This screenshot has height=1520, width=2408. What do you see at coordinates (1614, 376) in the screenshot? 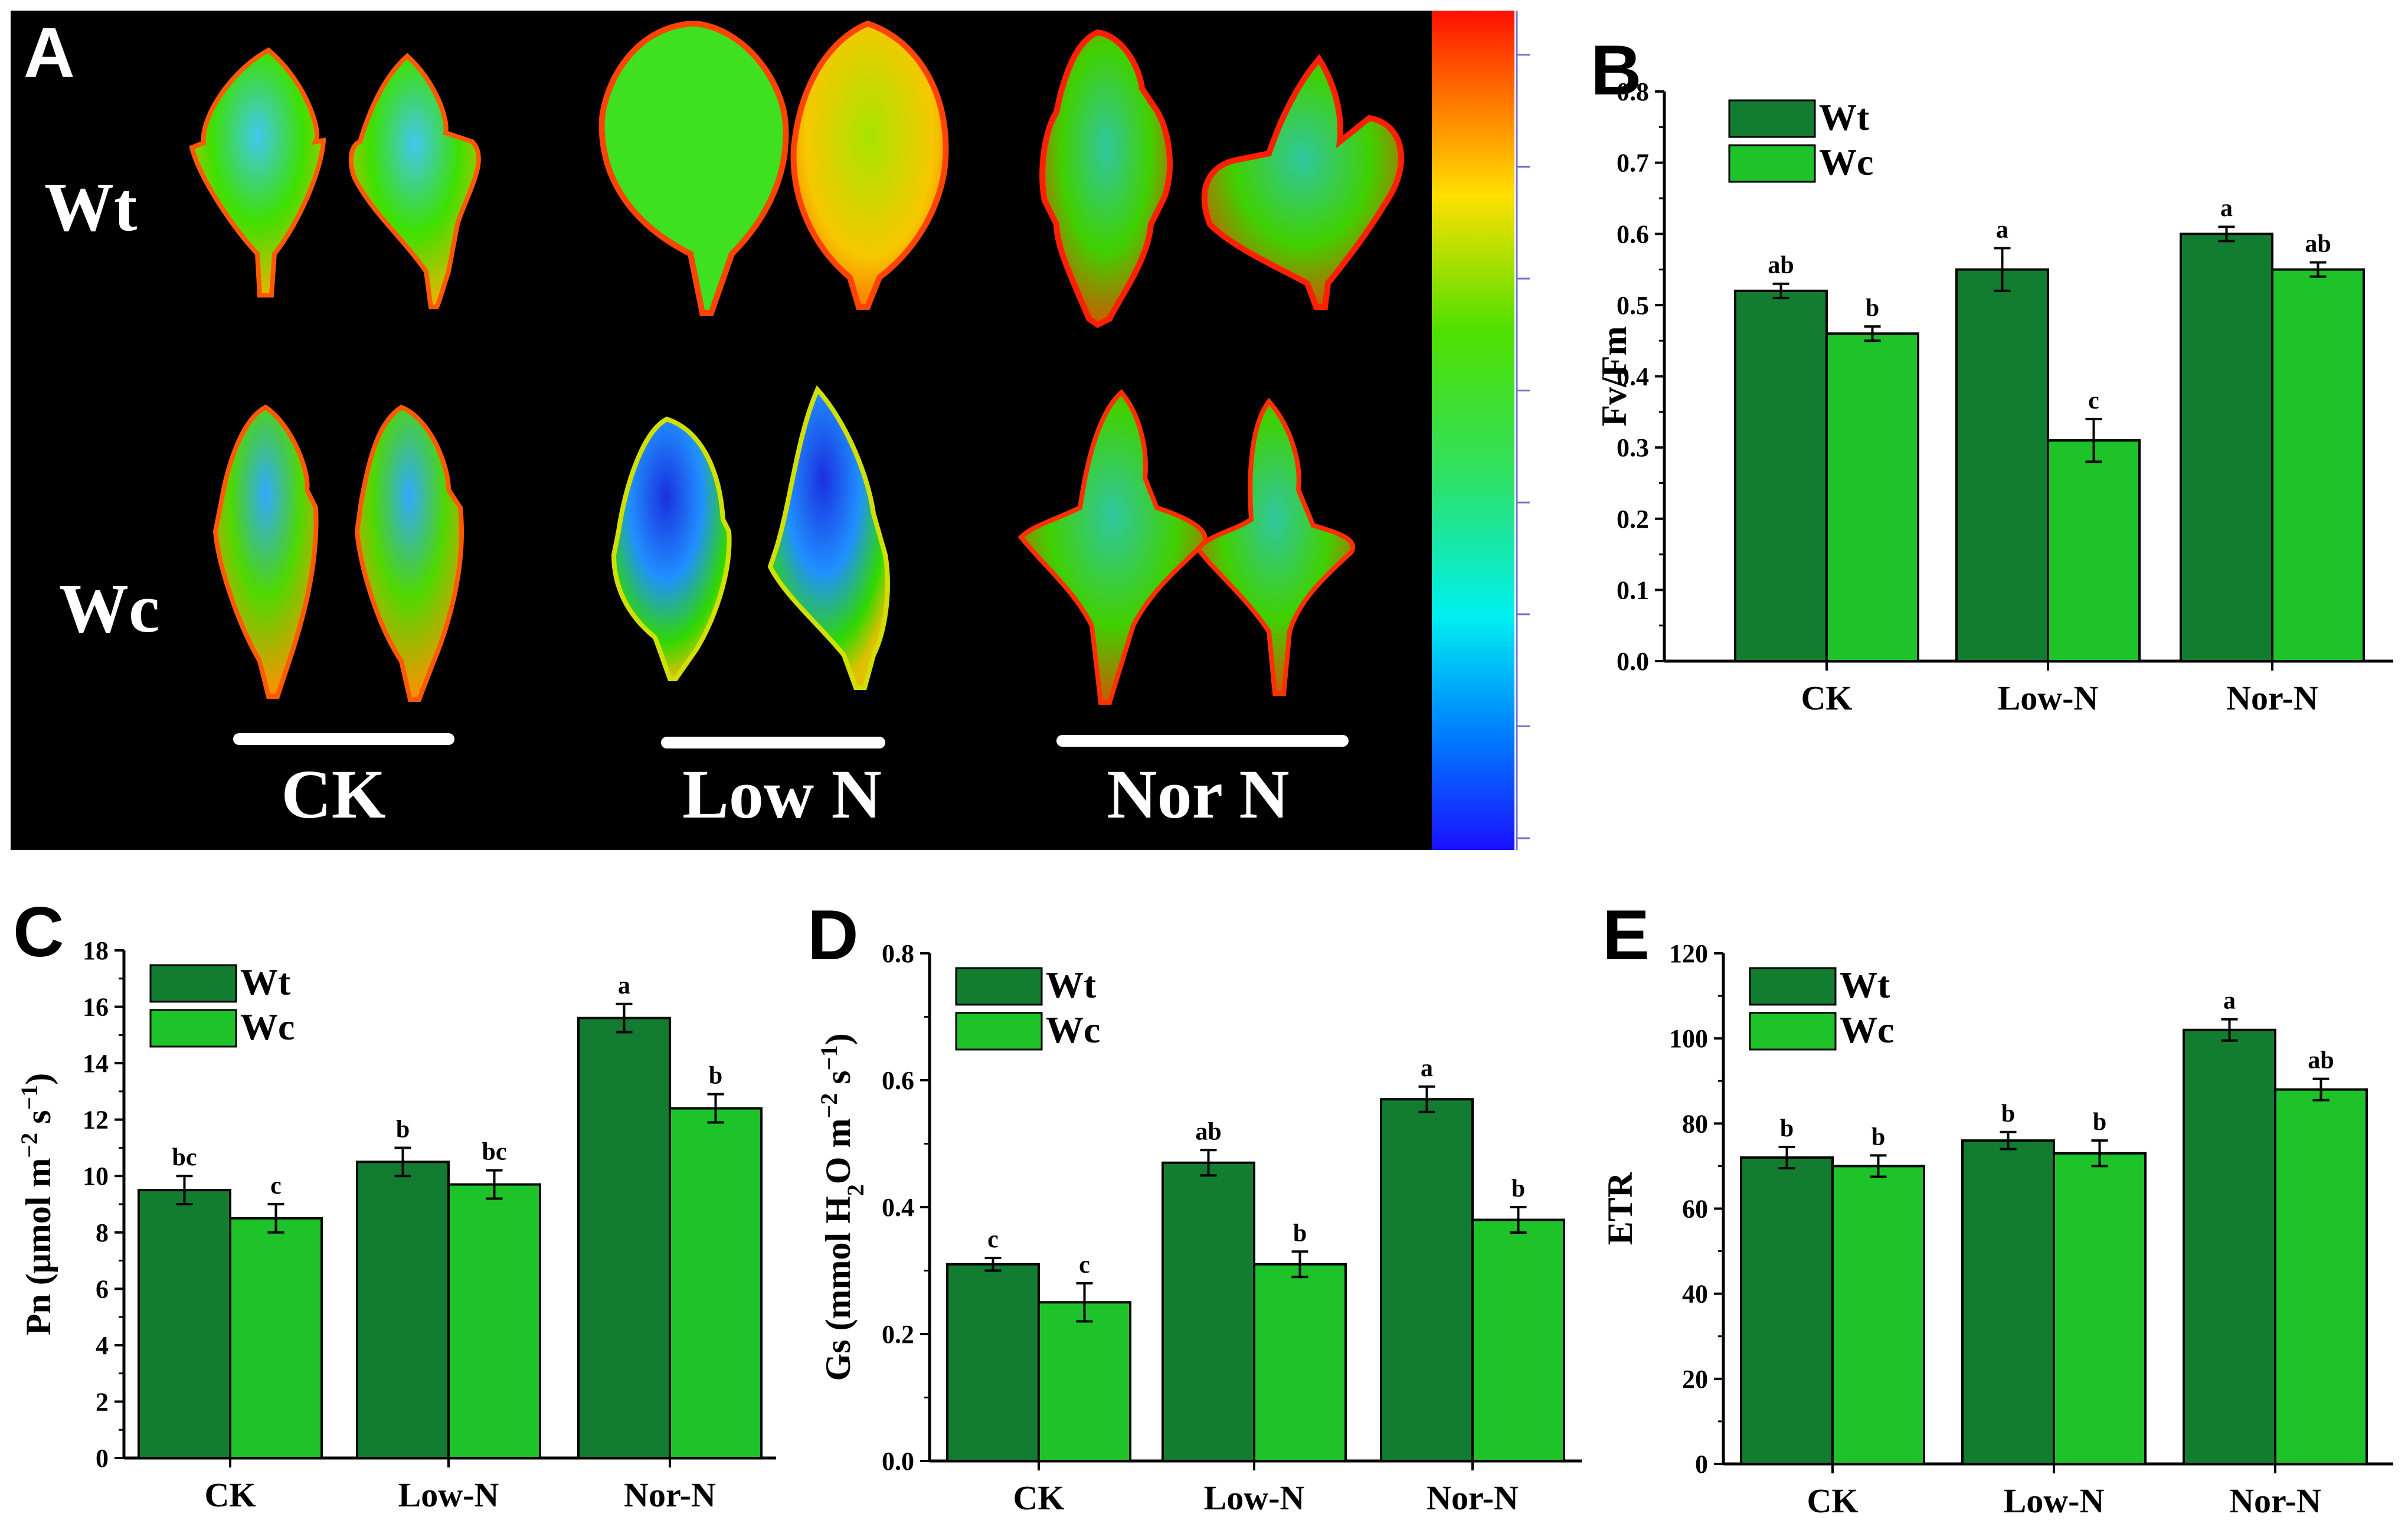
I see `y-axis-label: Fv/Fm` at bounding box center [1614, 376].